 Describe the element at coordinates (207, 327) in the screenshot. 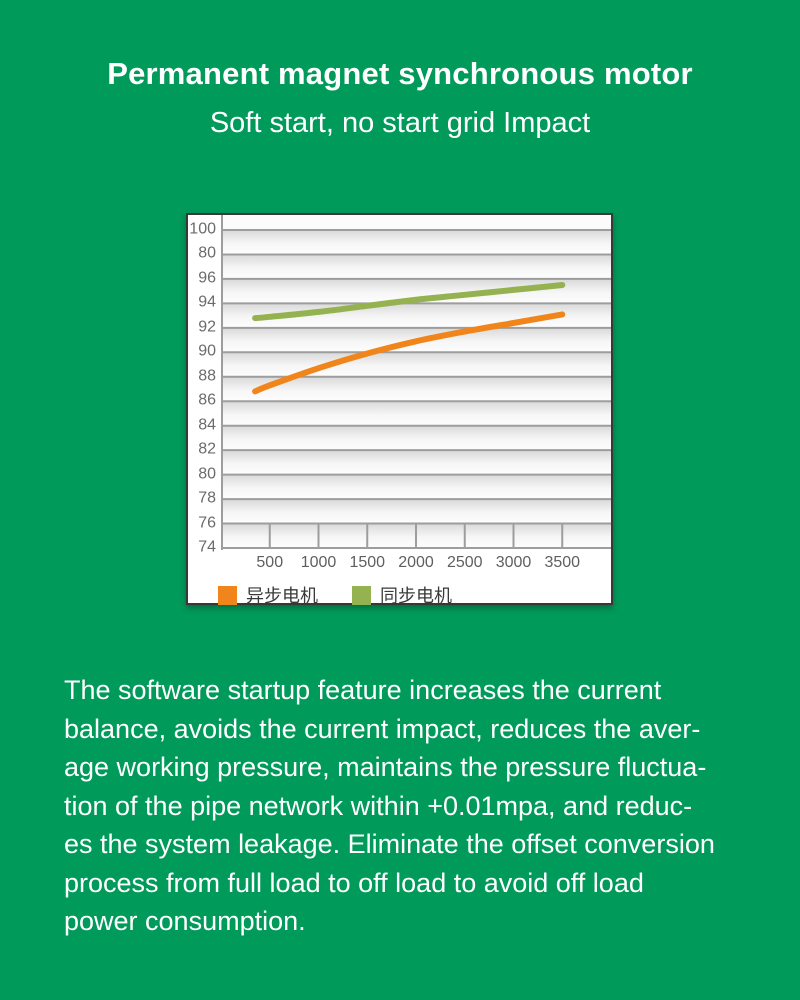

I see `y-axis-tick: 92` at that location.